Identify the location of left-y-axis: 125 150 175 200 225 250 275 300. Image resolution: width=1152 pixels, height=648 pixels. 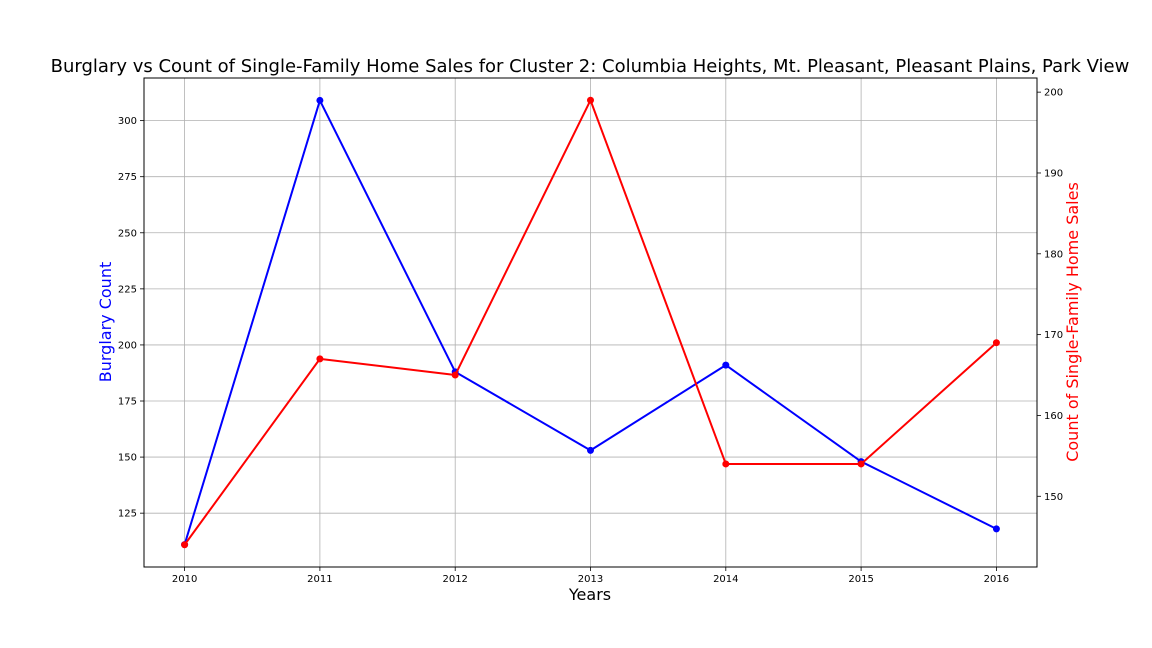
(131, 318).